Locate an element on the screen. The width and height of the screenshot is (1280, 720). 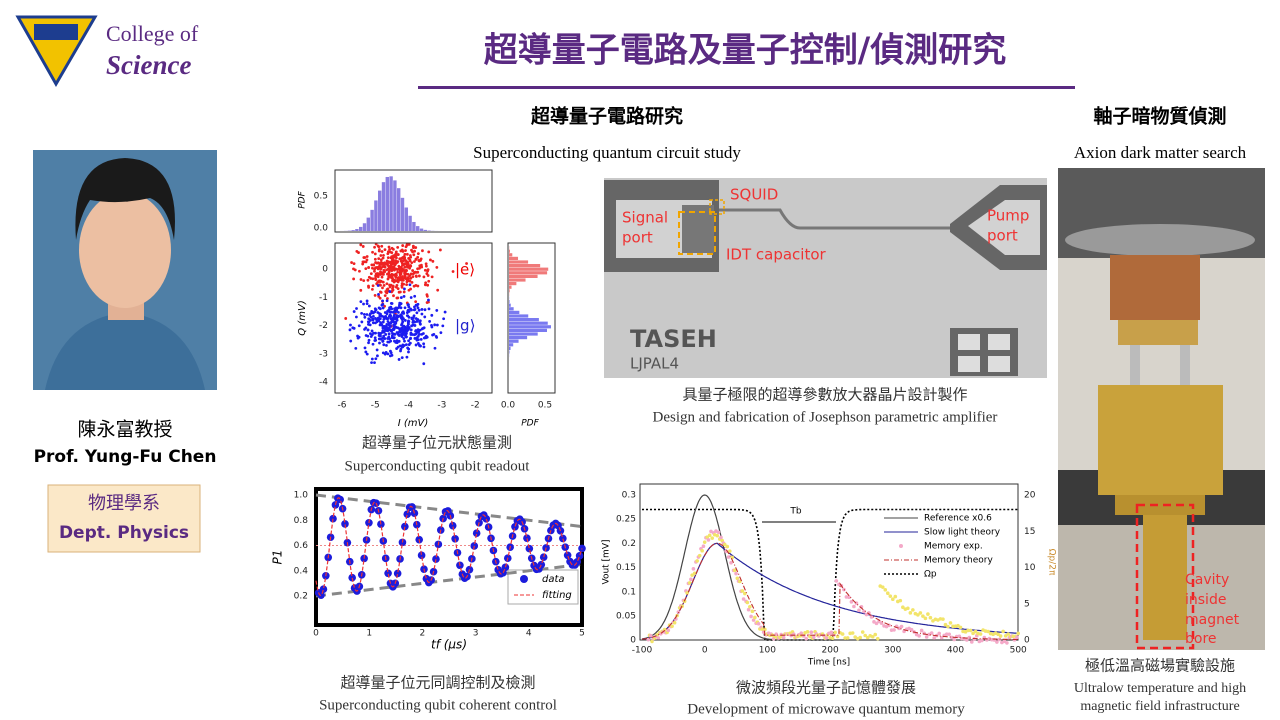
caption: Superconducting qubit coherent control is located at coordinates (438, 705).